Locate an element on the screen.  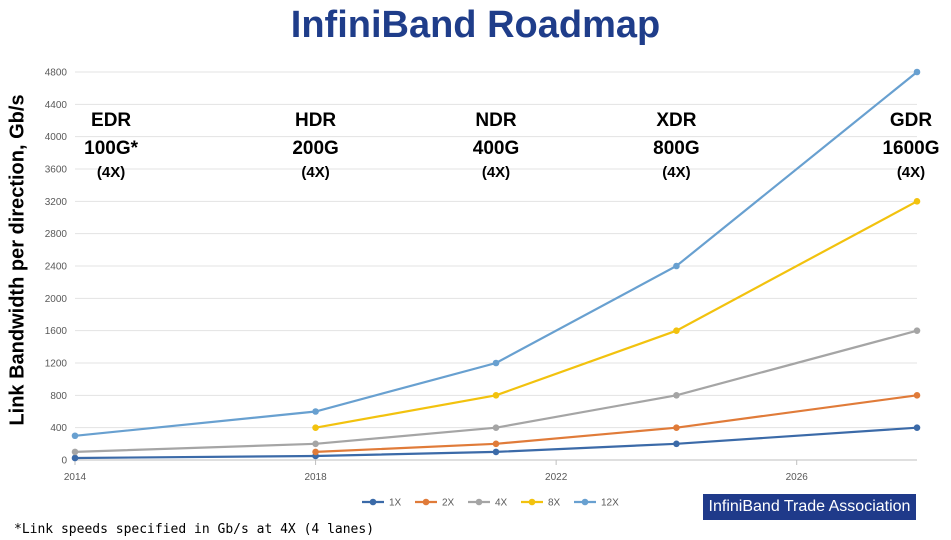
y-tick-label: 2400 is located at coordinates (56, 267).